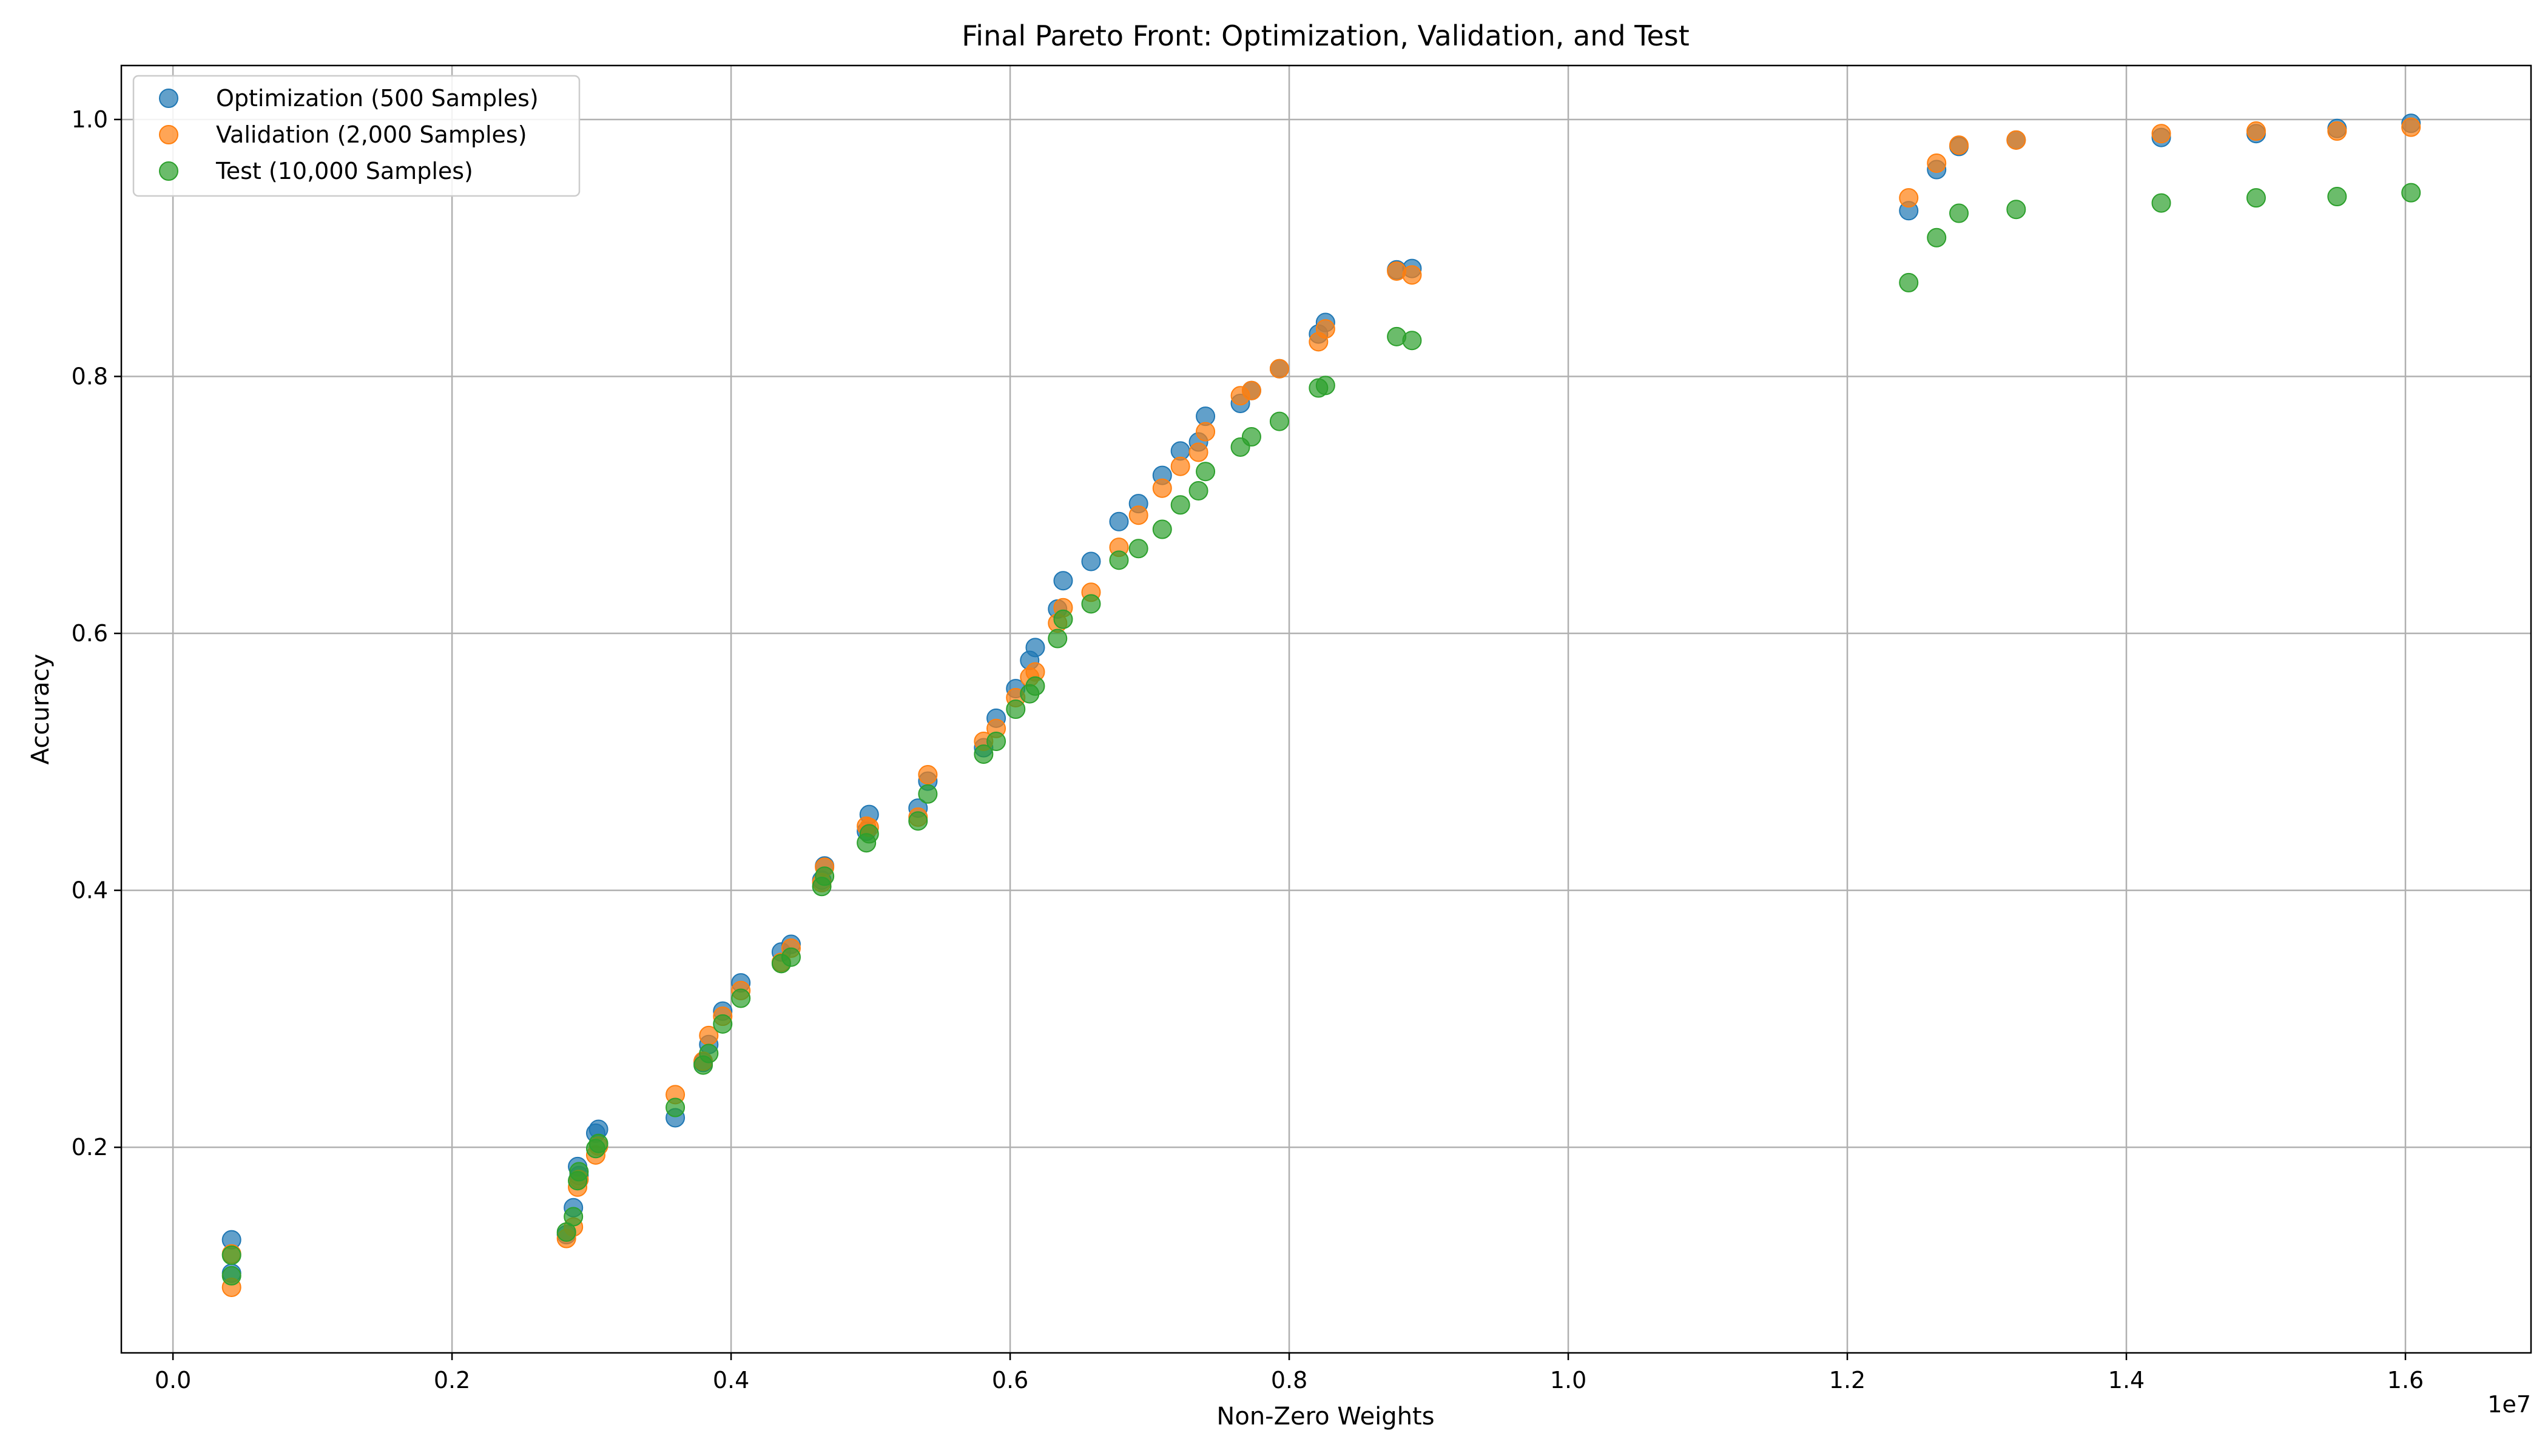 The image size is (2548, 1456). I want to click on x-tick-label: 0.0, so click(173, 1380).